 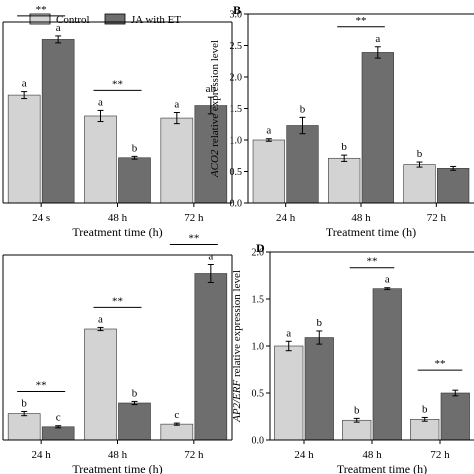 I want to click on legend-label-control: Control, so click(x=73, y=20).